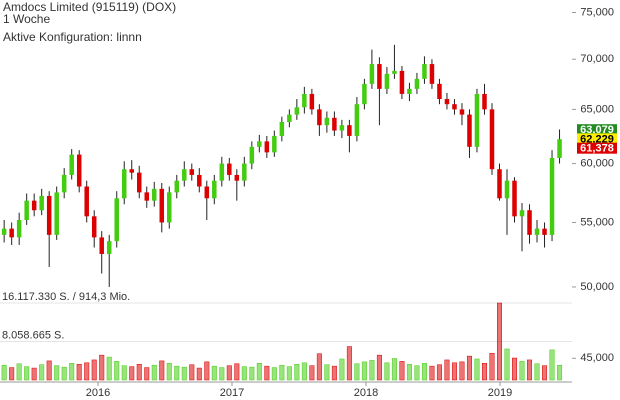 Image resolution: width=620 pixels, height=400 pixels. What do you see at coordinates (33, 335) in the screenshot?
I see `volume-tick-label: 8.058.665 S.` at bounding box center [33, 335].